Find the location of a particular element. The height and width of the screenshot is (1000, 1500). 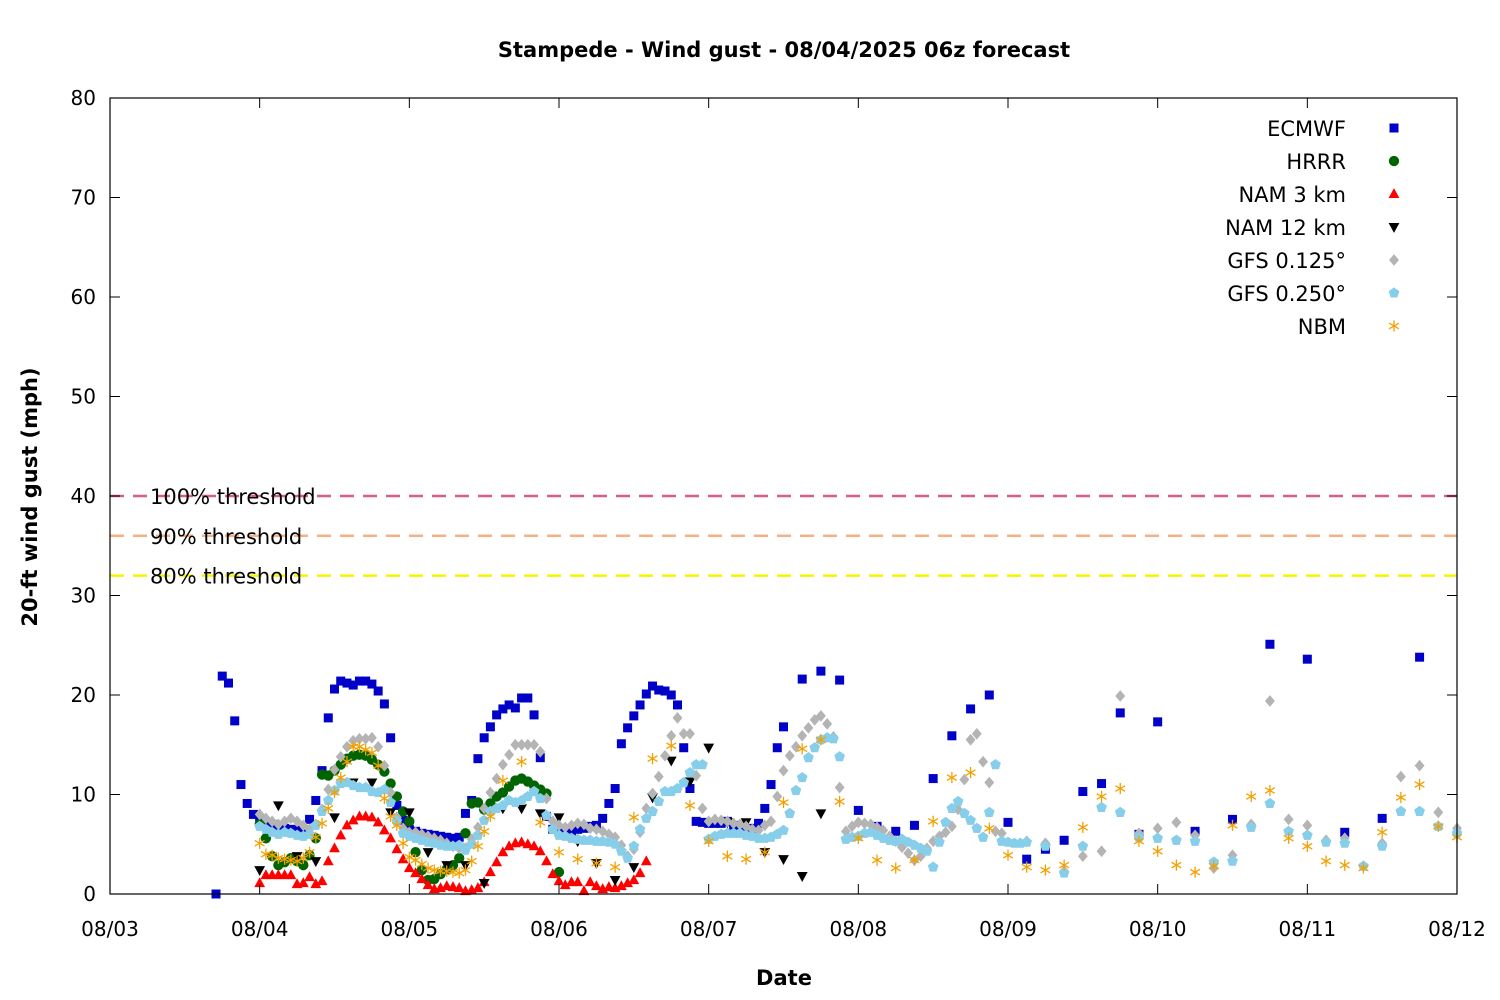

x-tick-label: 08/09 is located at coordinates (1008, 929).